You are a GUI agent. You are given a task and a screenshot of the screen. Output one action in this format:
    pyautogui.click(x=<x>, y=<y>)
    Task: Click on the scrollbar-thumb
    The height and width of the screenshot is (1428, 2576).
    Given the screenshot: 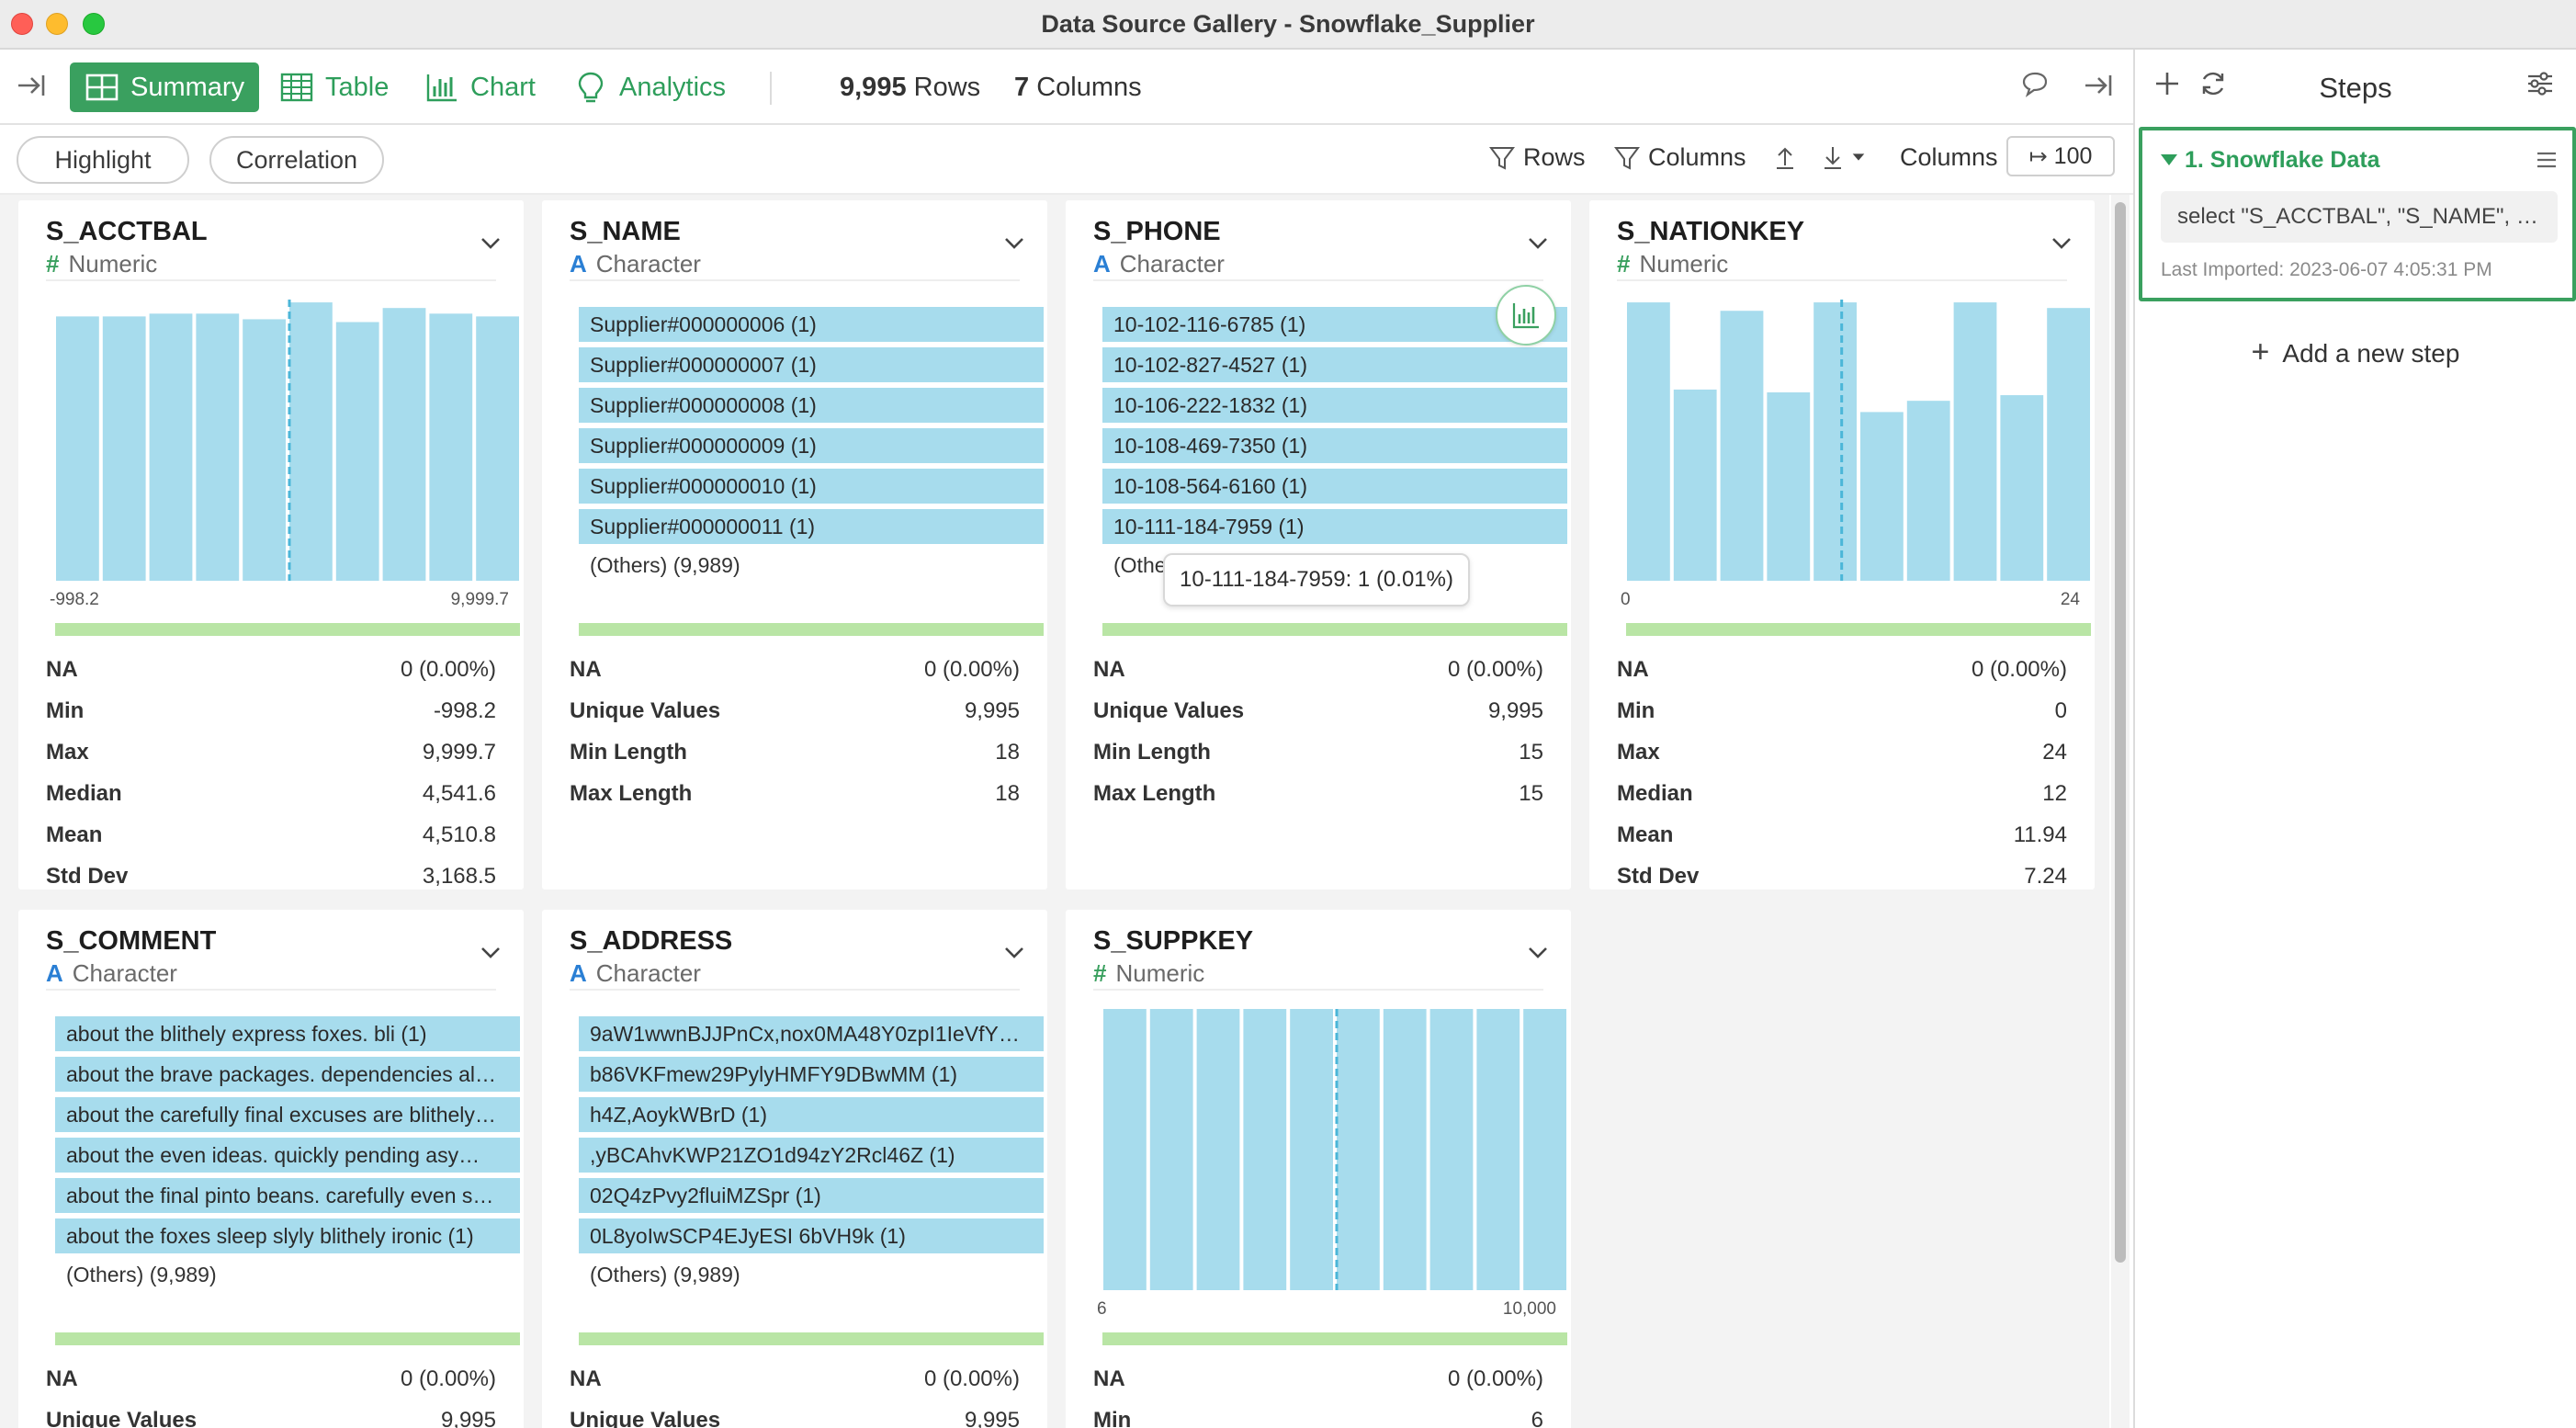 What is the action you would take?
    pyautogui.click(x=2120, y=732)
    